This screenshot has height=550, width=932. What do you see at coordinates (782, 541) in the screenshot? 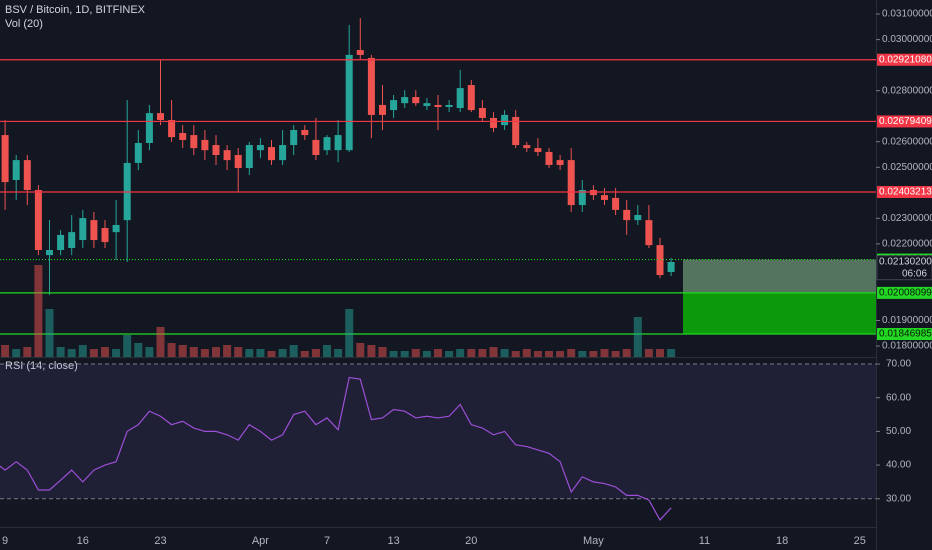
I see `x-tick-label: 18` at bounding box center [782, 541].